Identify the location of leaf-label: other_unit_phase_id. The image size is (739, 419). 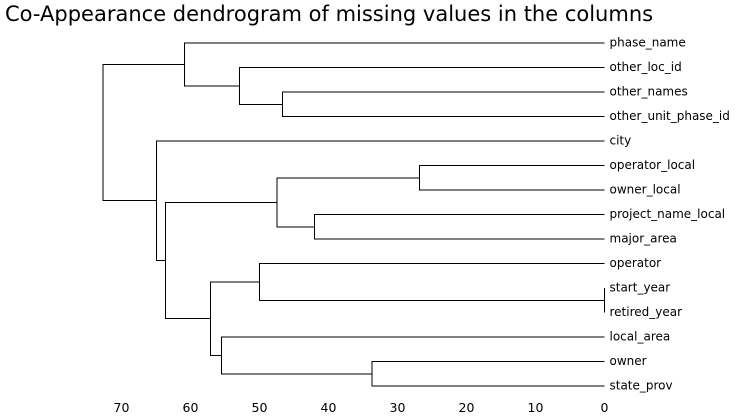
(670, 116).